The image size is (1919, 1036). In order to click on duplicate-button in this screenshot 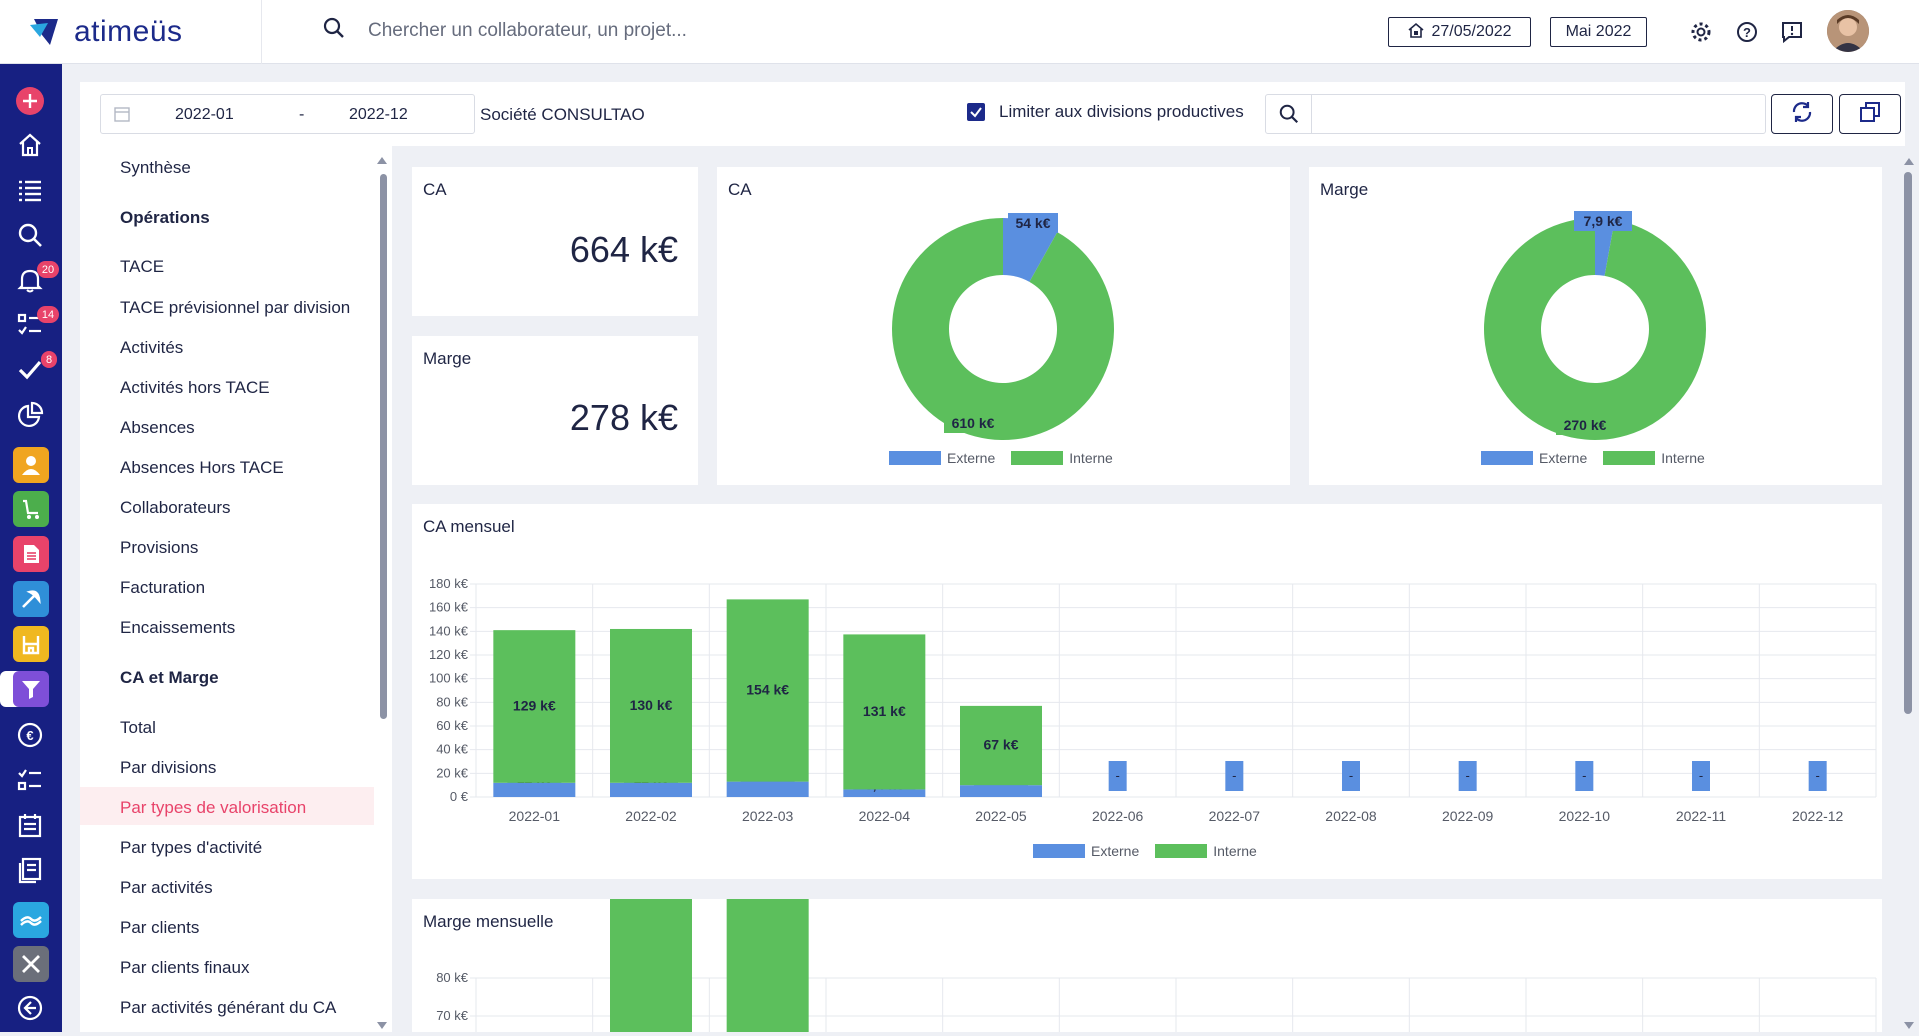, I will do `click(1870, 114)`.